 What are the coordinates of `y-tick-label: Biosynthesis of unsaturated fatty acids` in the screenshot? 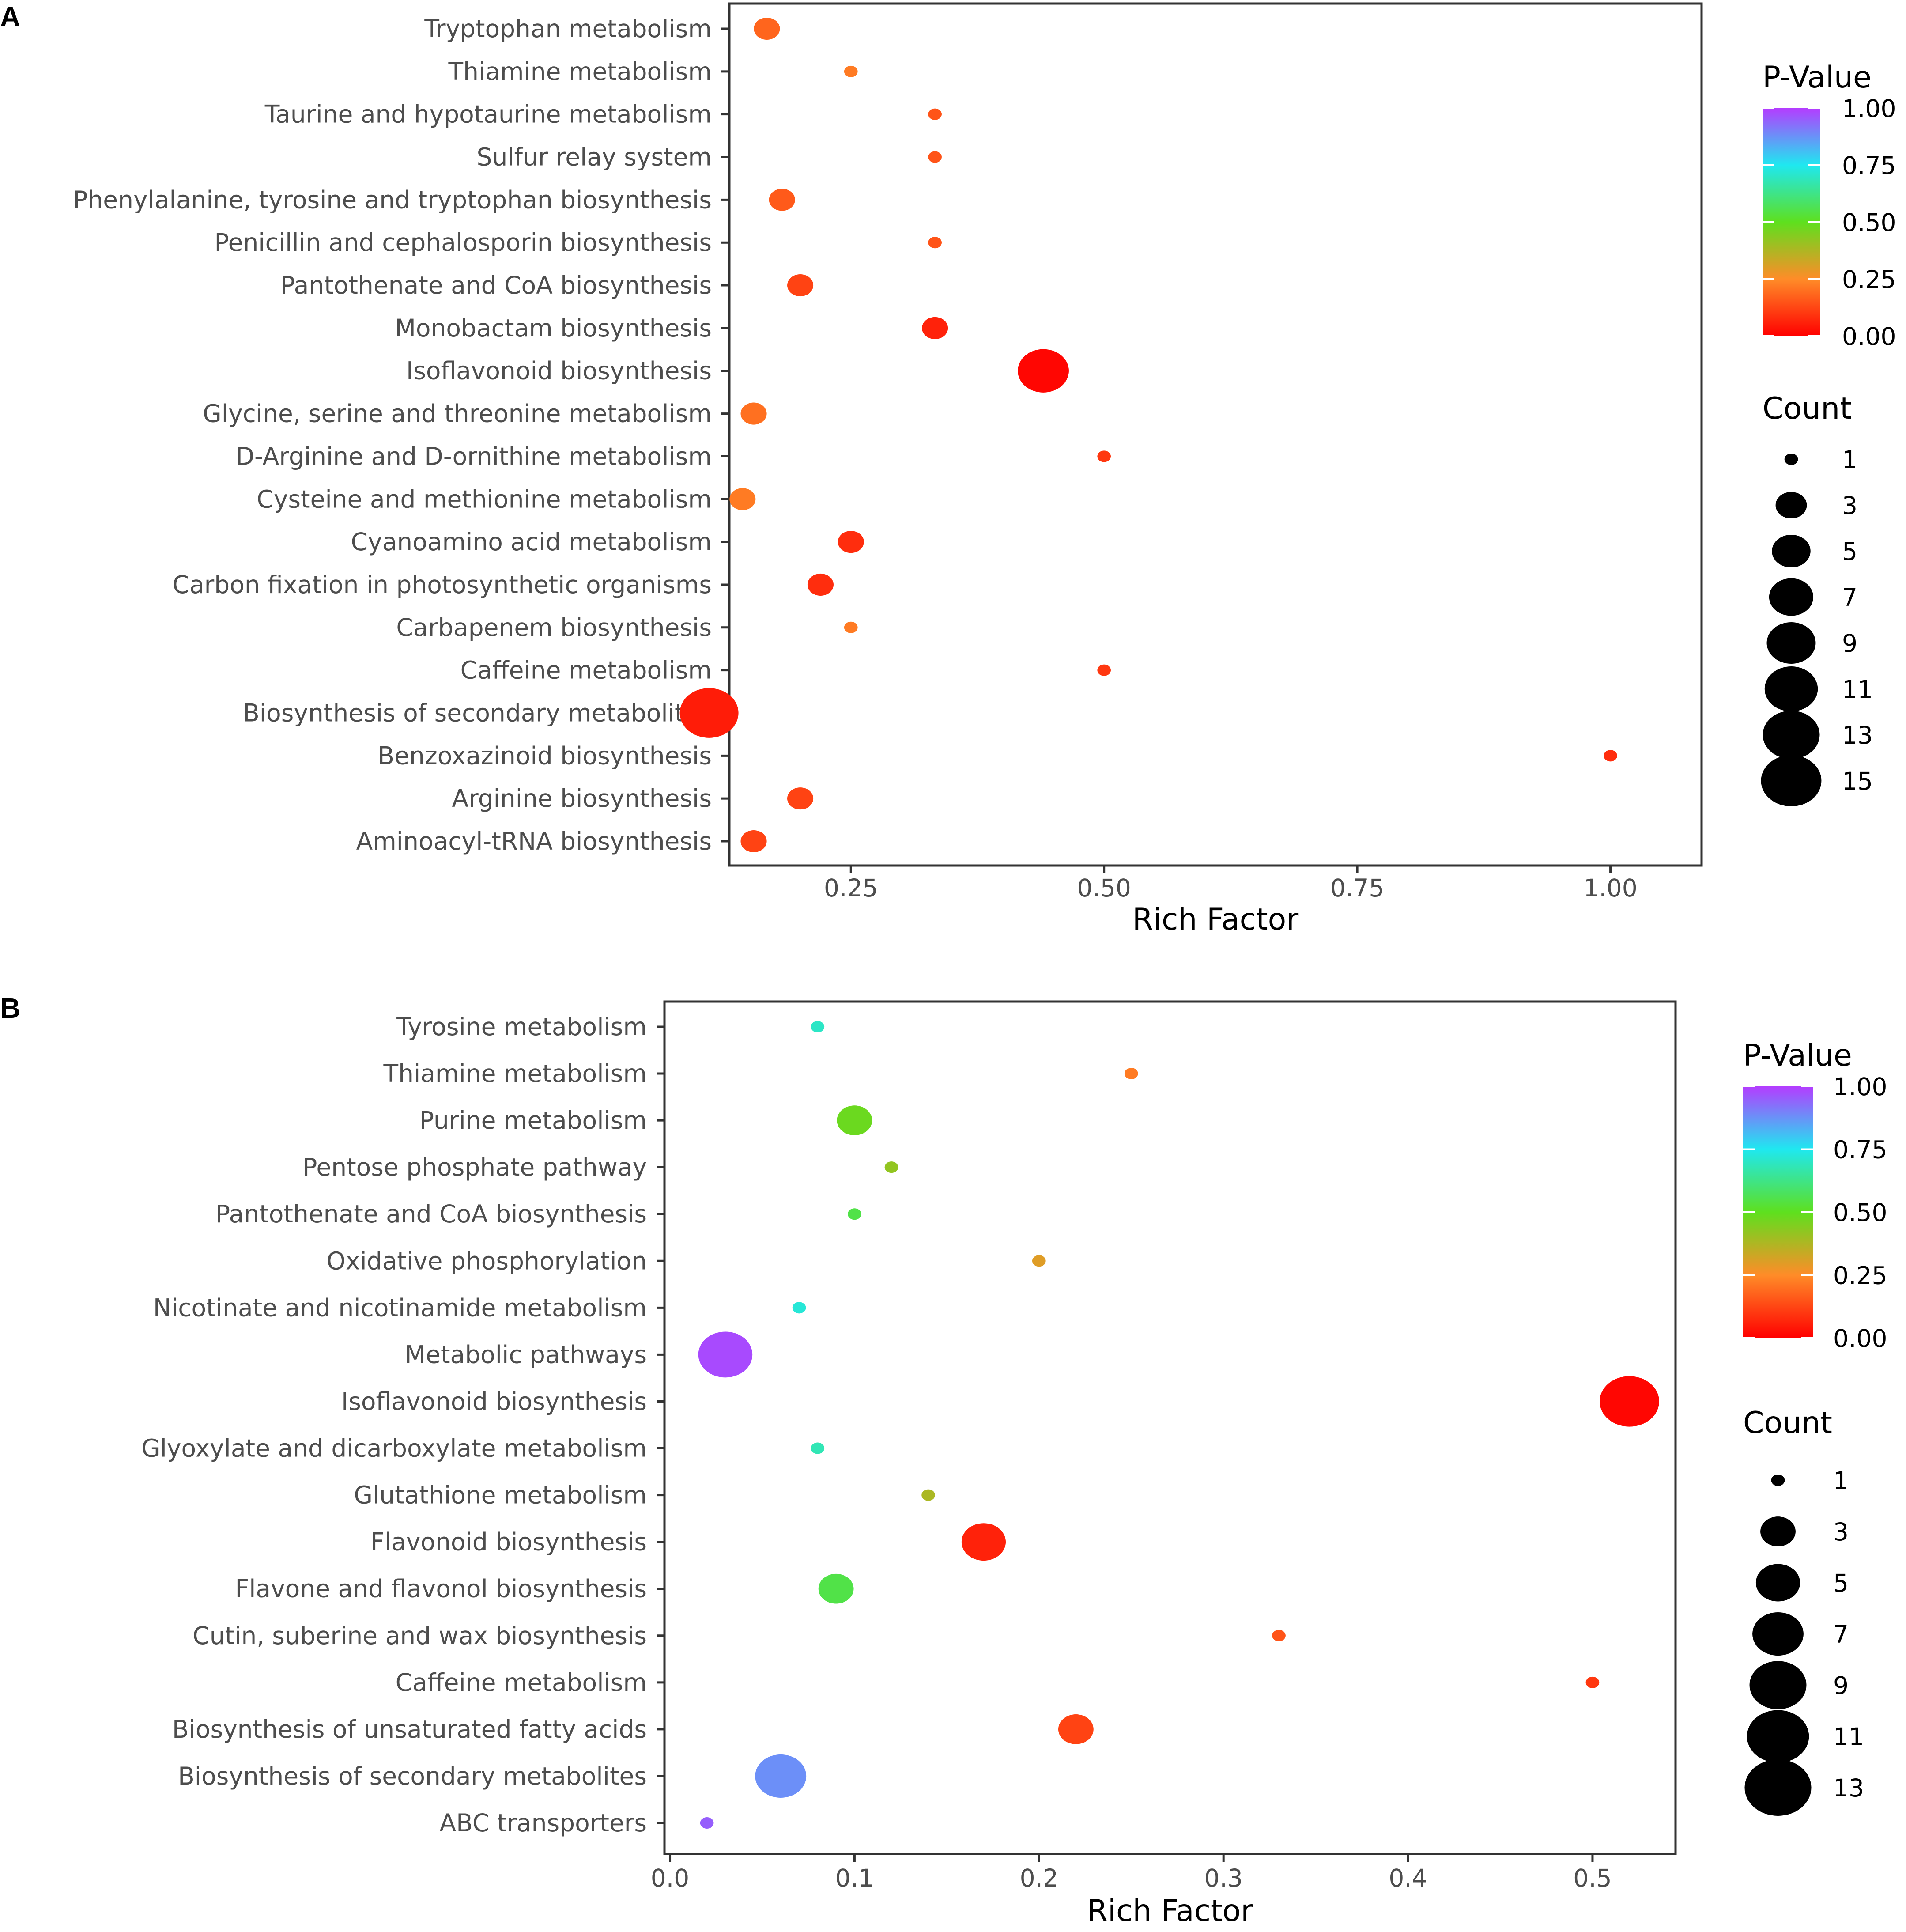 It's located at (409, 1729).